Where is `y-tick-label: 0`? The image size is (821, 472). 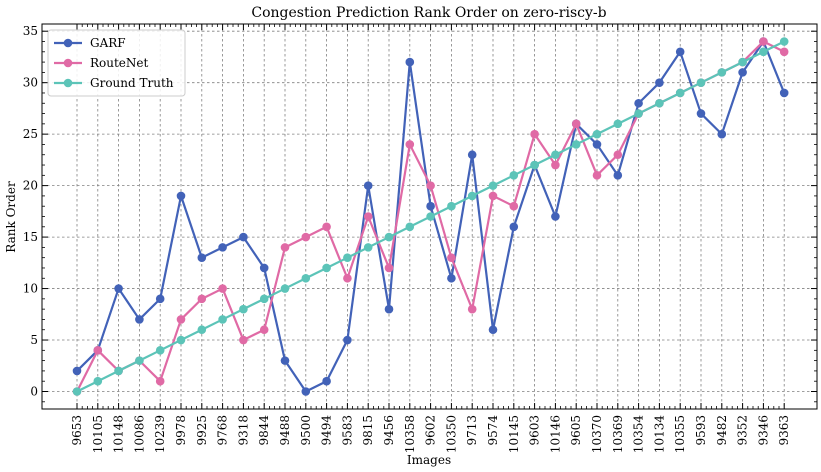
y-tick-label: 0 is located at coordinates (34, 392).